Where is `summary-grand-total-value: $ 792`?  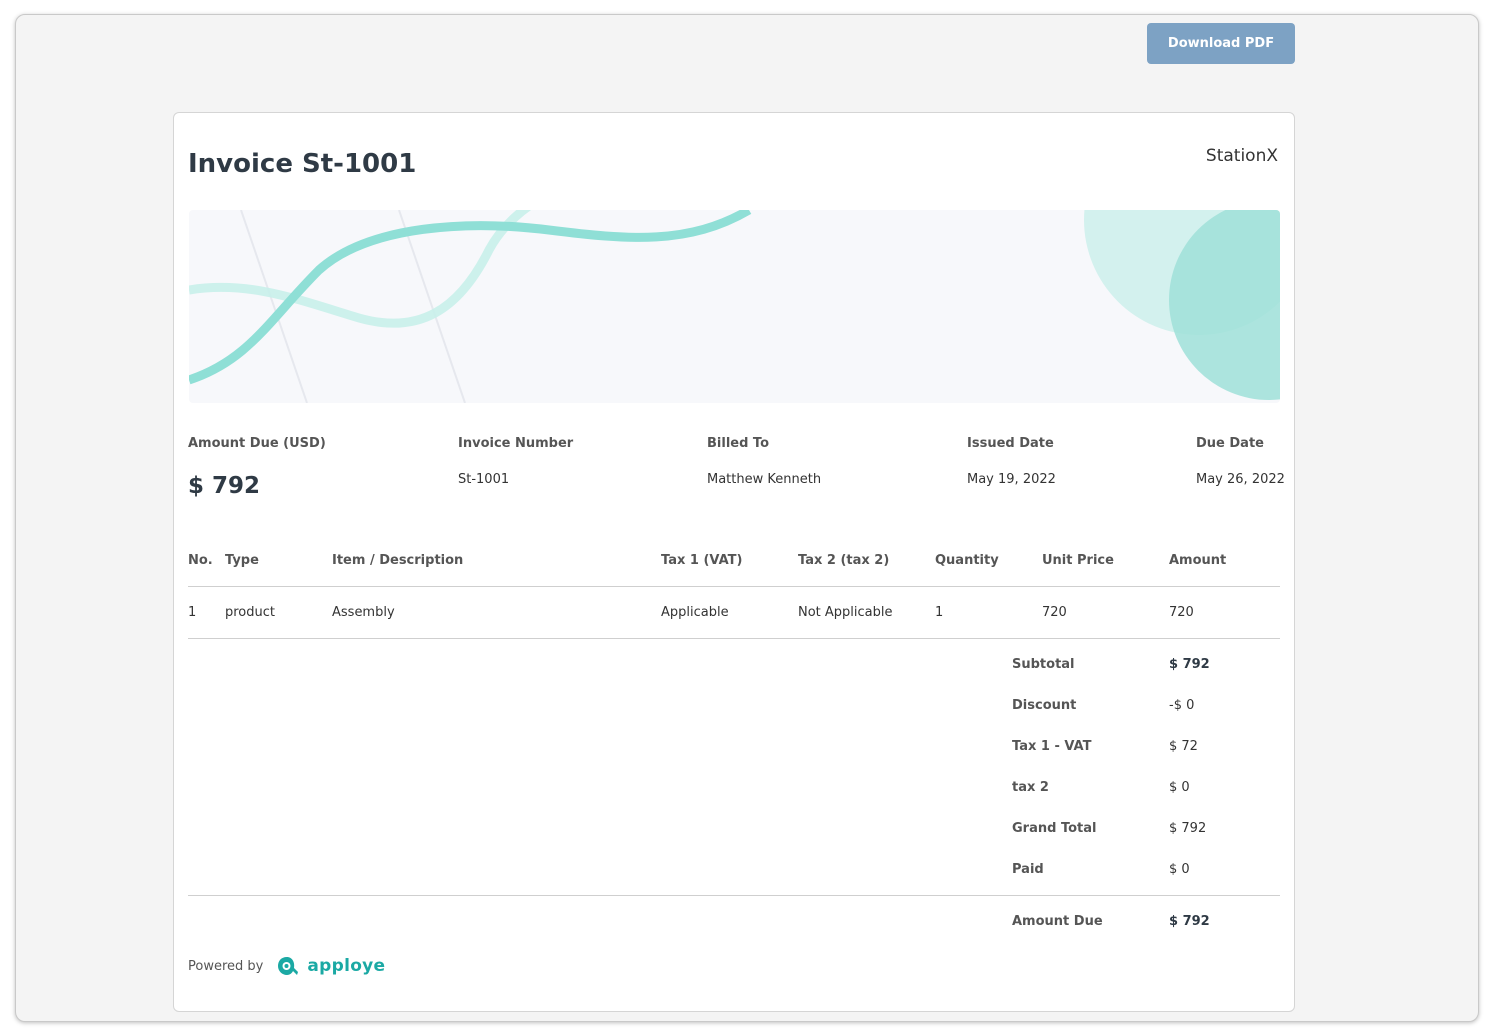
summary-grand-total-value: $ 792 is located at coordinates (1188, 828).